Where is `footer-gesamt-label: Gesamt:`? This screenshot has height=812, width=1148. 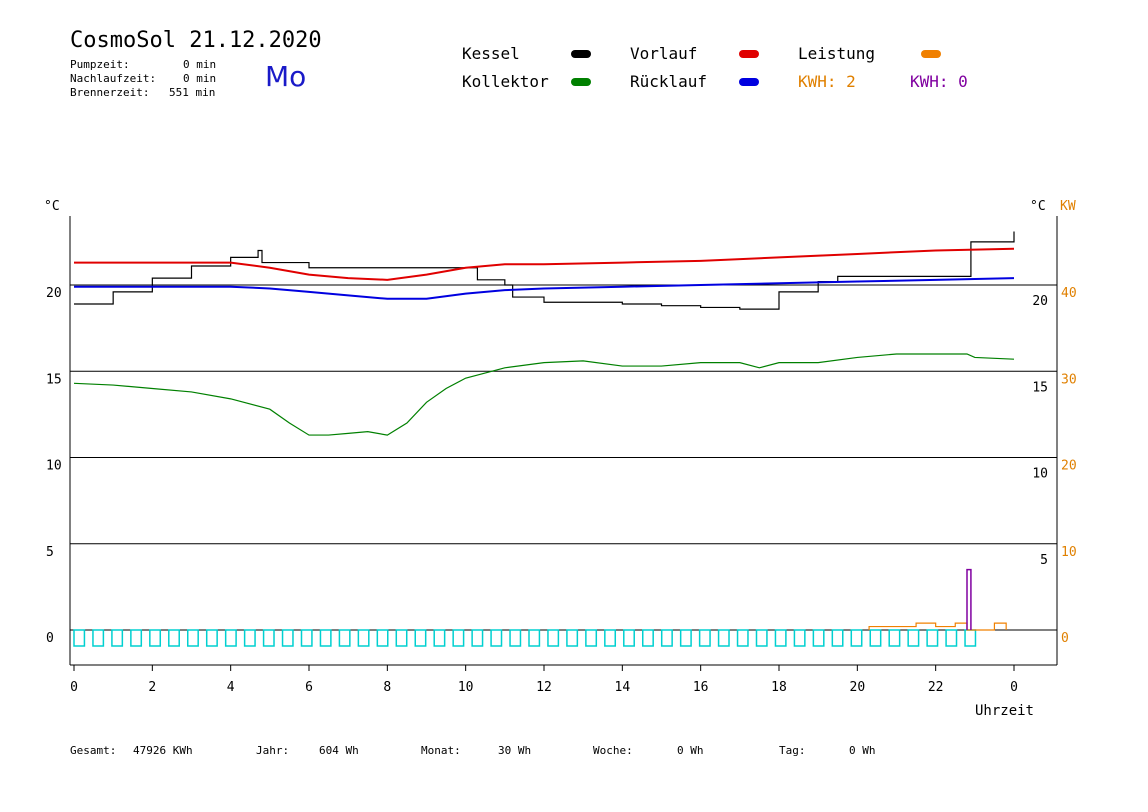
footer-gesamt-label: Gesamt: is located at coordinates (93, 750).